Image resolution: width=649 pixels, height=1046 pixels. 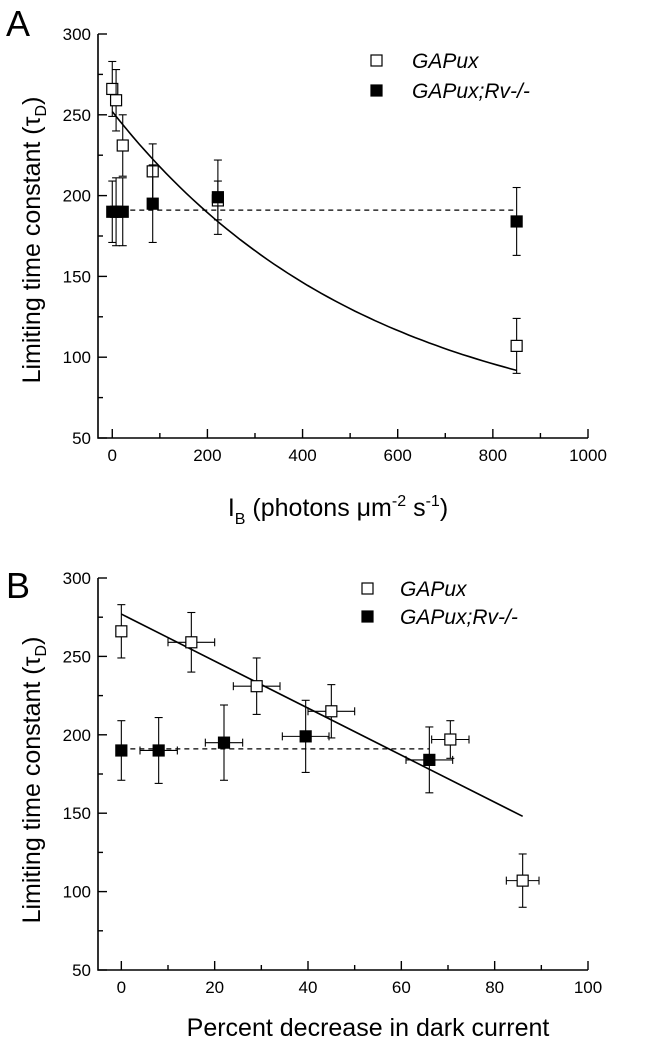 I want to click on x-tick-label: 100, so click(x=588, y=987).